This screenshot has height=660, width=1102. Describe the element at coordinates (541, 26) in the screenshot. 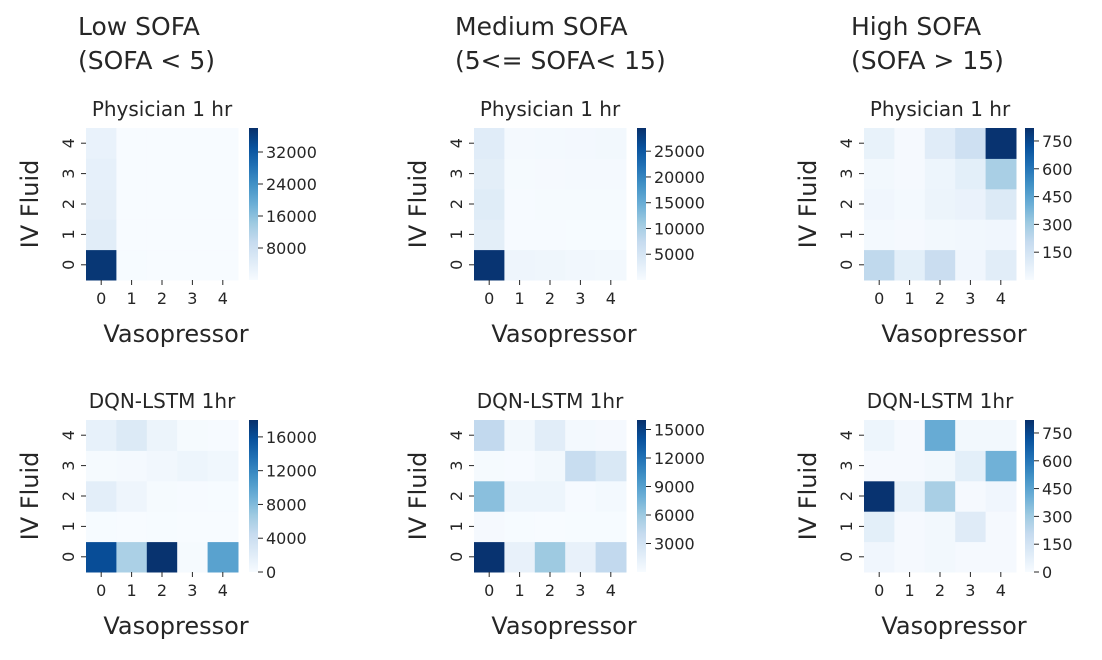

I see `column-title-line: Medium SOFA` at that location.